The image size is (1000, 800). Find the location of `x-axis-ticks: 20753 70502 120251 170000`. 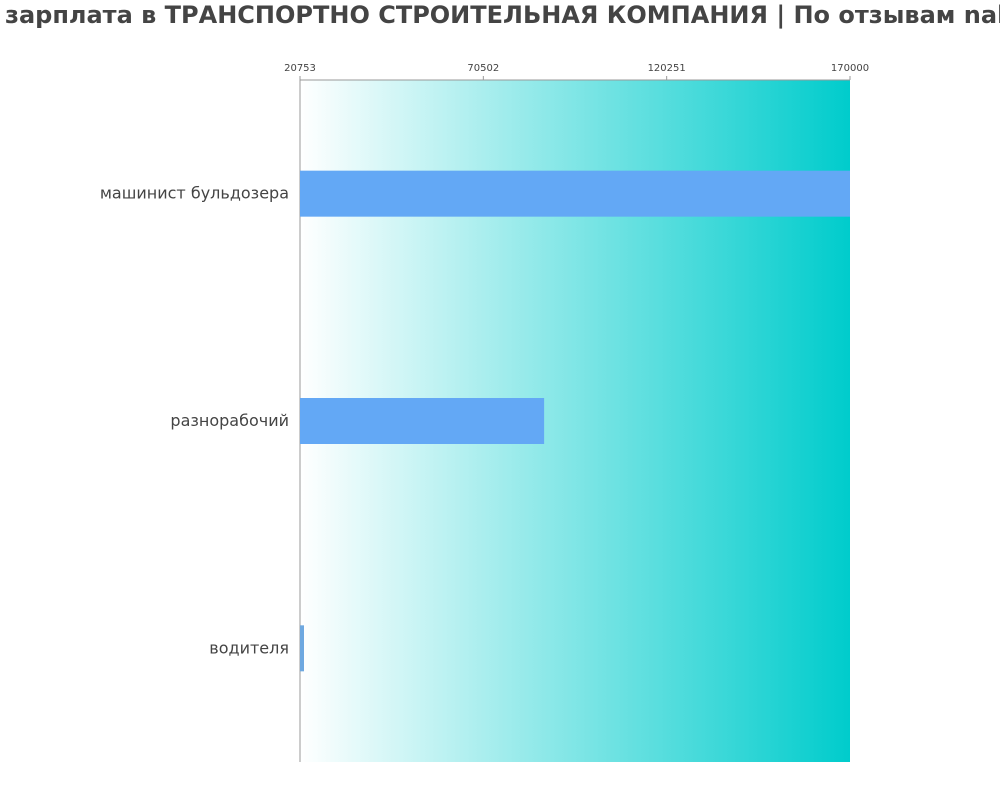

x-axis-ticks: 20753 70502 120251 170000 is located at coordinates (576, 71).